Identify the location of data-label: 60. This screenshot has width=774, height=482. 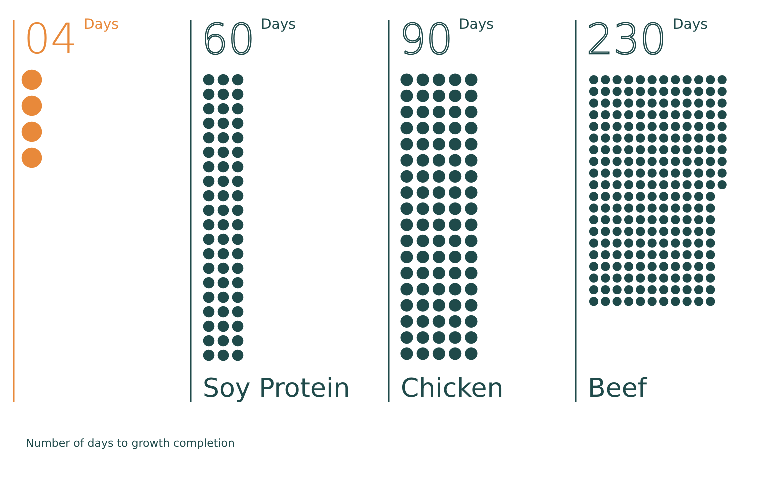
(229, 39).